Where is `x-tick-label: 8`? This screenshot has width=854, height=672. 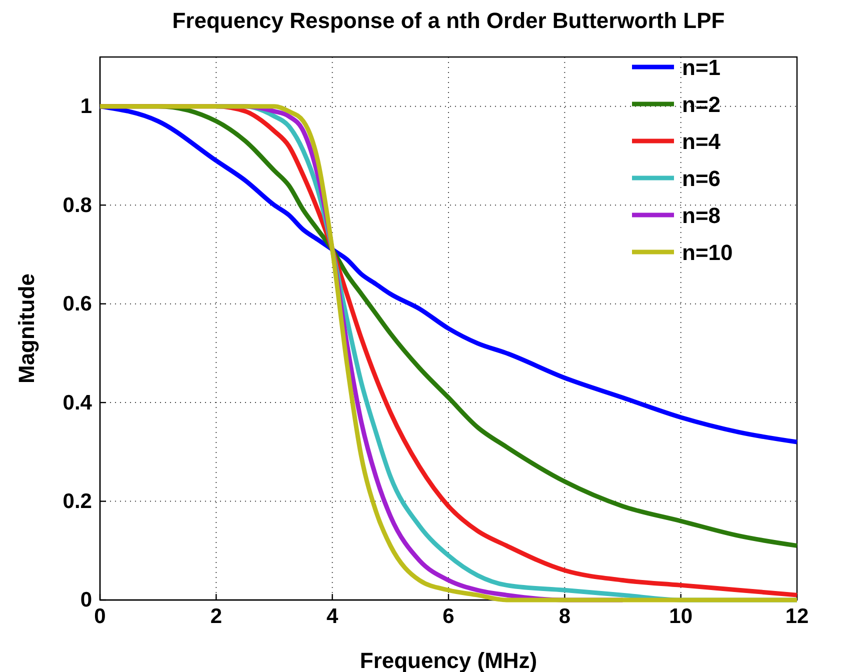
x-tick-label: 8 is located at coordinates (564, 616).